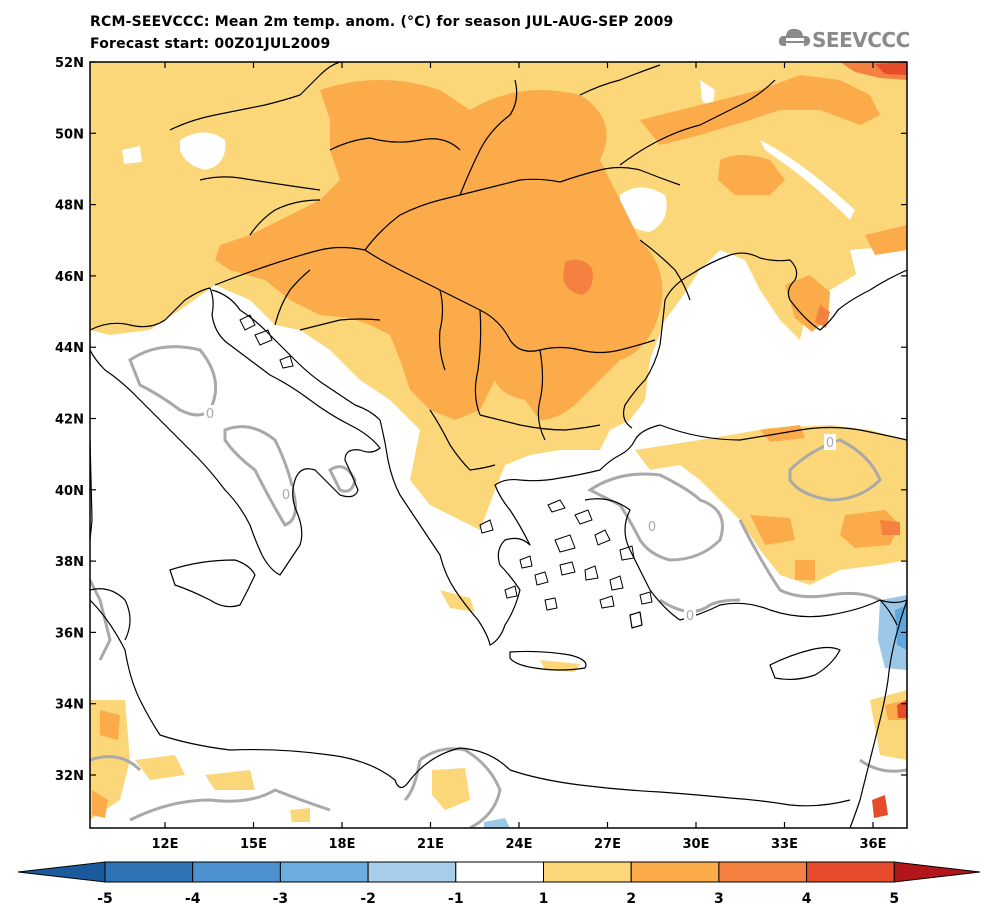 The image size is (997, 920). I want to click on colorbar-tick-label: 2, so click(631, 899).